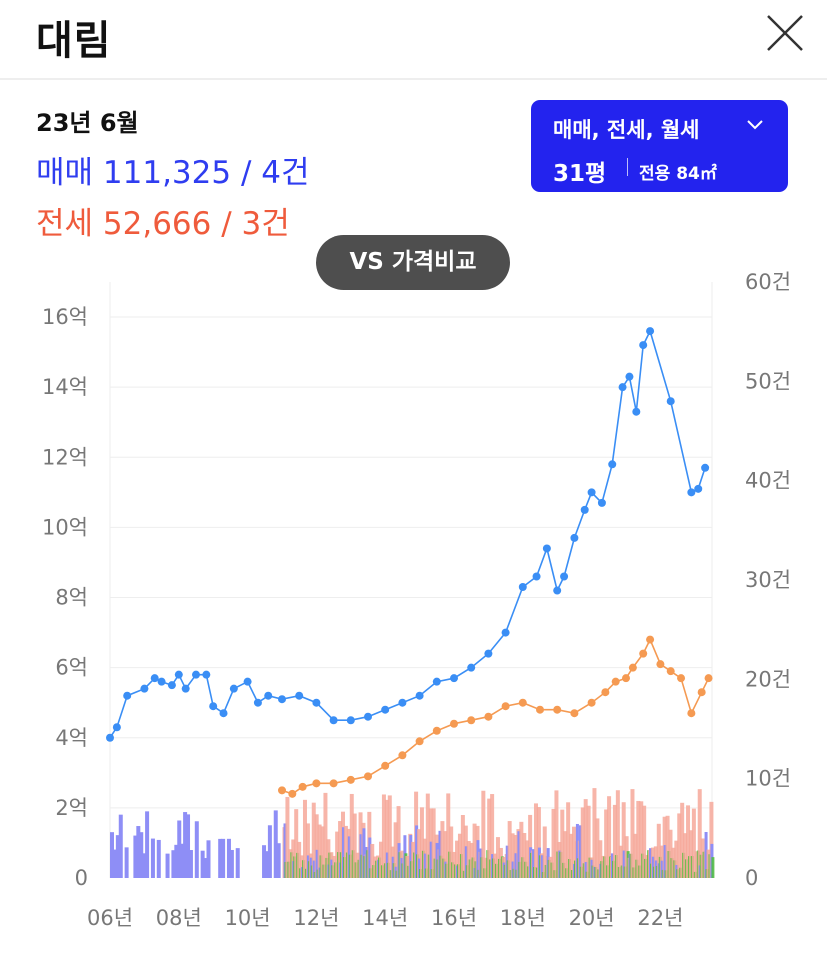 This screenshot has height=965, width=827. Describe the element at coordinates (768, 779) in the screenshot. I see `right-axis-tick: 10건` at that location.